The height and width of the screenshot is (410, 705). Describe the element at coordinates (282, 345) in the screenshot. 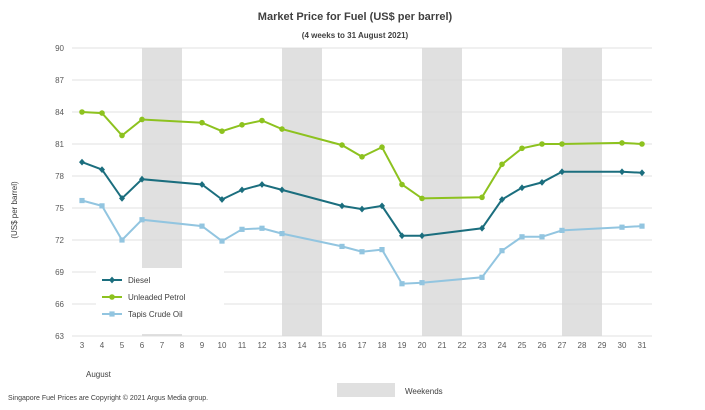

I see `x-tick-label-13: 13` at that location.